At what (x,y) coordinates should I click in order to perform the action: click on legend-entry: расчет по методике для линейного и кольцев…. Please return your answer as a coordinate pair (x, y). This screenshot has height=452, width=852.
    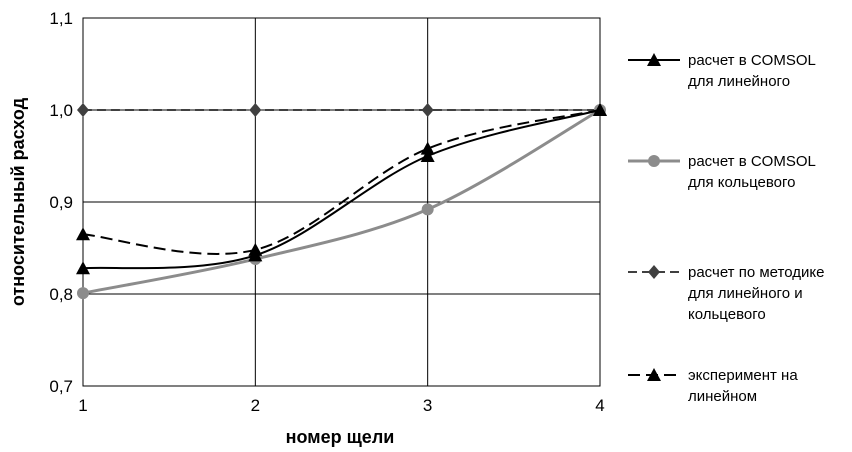
    Looking at the image, I should click on (726, 293).